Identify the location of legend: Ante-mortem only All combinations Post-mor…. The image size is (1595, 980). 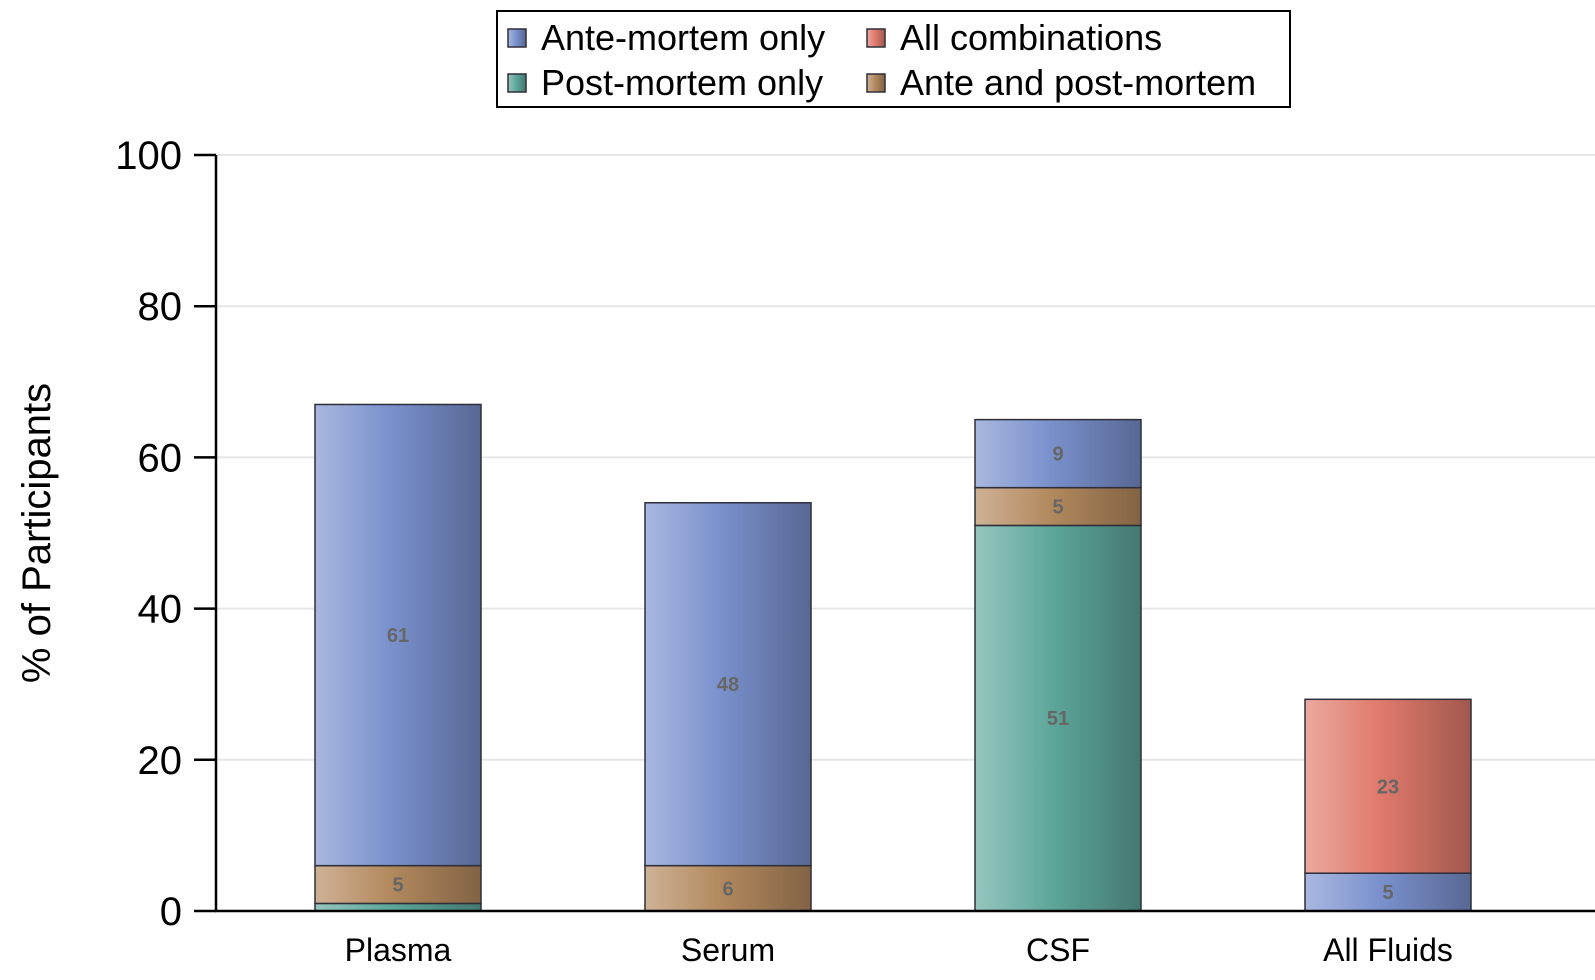
(893, 59).